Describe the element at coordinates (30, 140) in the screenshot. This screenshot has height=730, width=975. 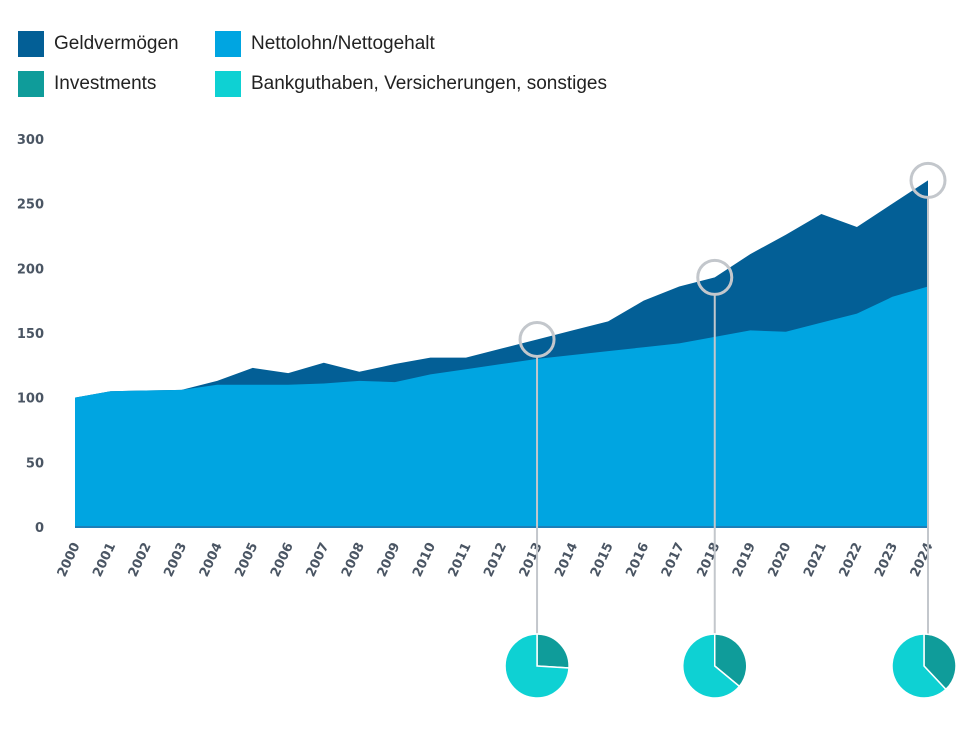
I see `y-tick-label: 300` at that location.